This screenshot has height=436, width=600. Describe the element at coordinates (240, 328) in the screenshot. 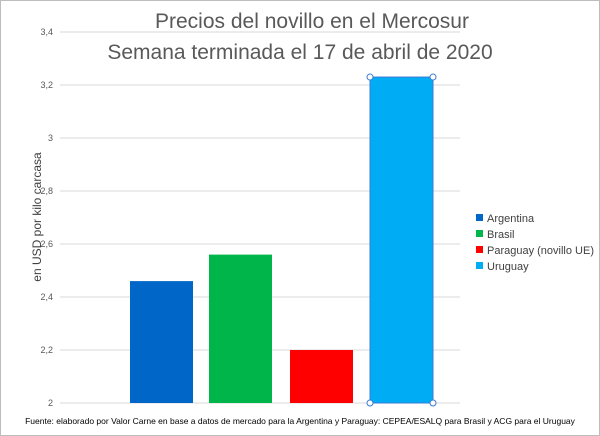

I see `bar-brasil` at that location.